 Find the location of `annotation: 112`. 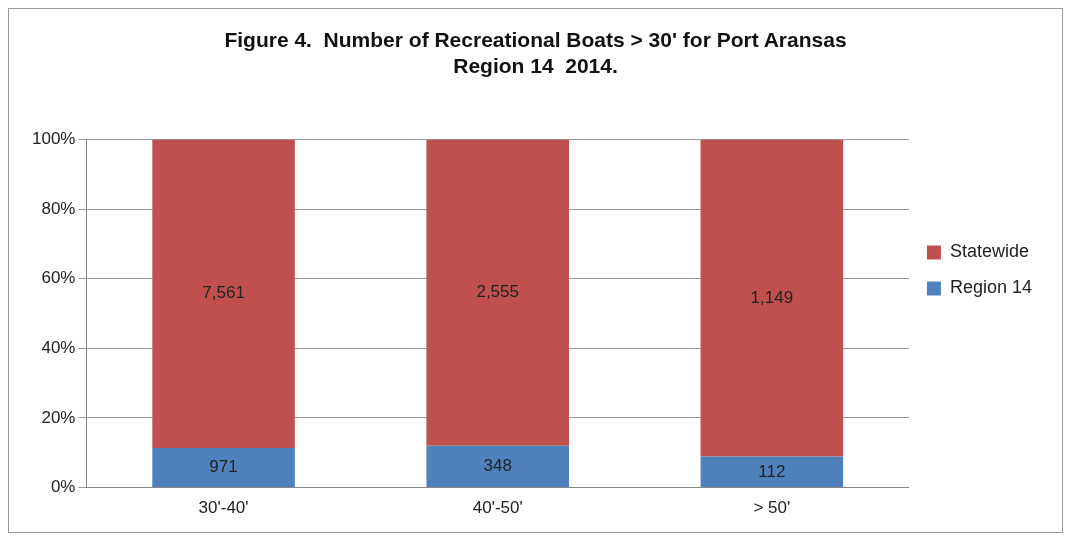

annotation: 112 is located at coordinates (772, 471).